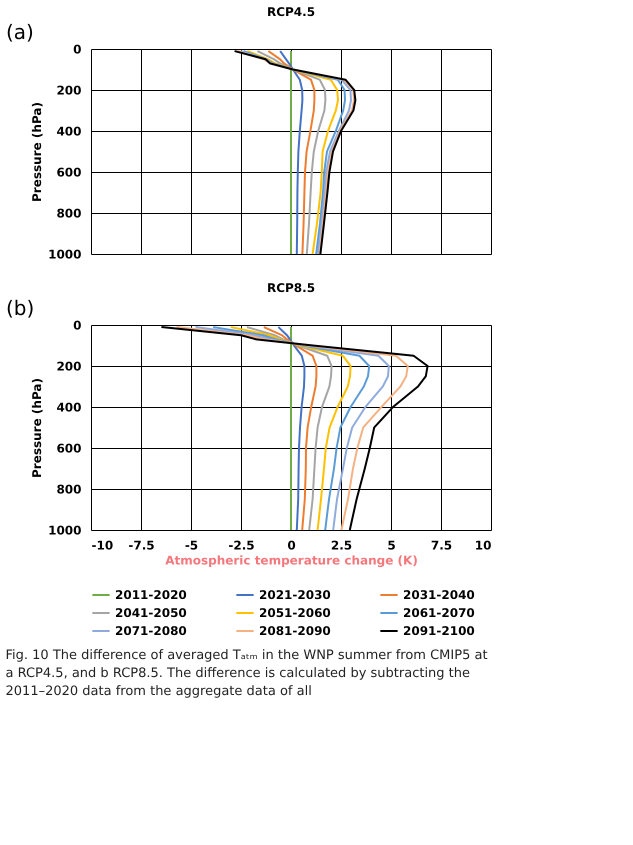 The image size is (633, 845). Describe the element at coordinates (439, 613) in the screenshot. I see `legend-label: 2061-2070` at that location.